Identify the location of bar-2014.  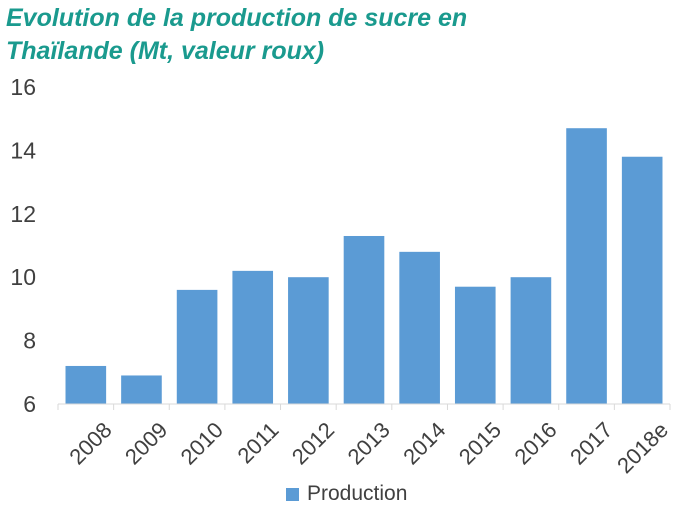
(419, 327).